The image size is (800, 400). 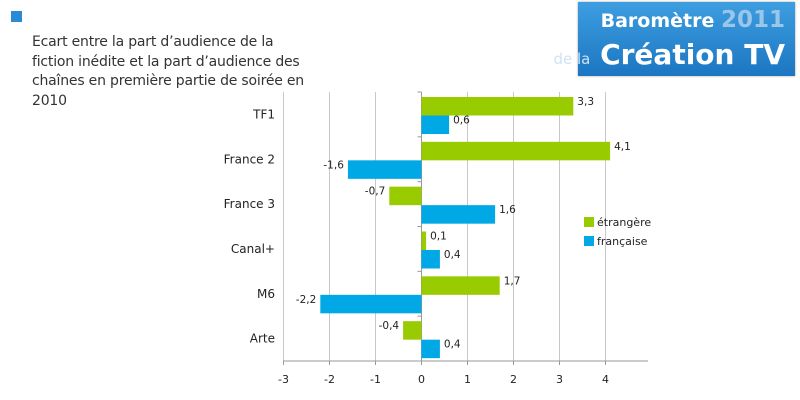 What do you see at coordinates (421, 379) in the screenshot?
I see `x-tick-label: 0` at bounding box center [421, 379].